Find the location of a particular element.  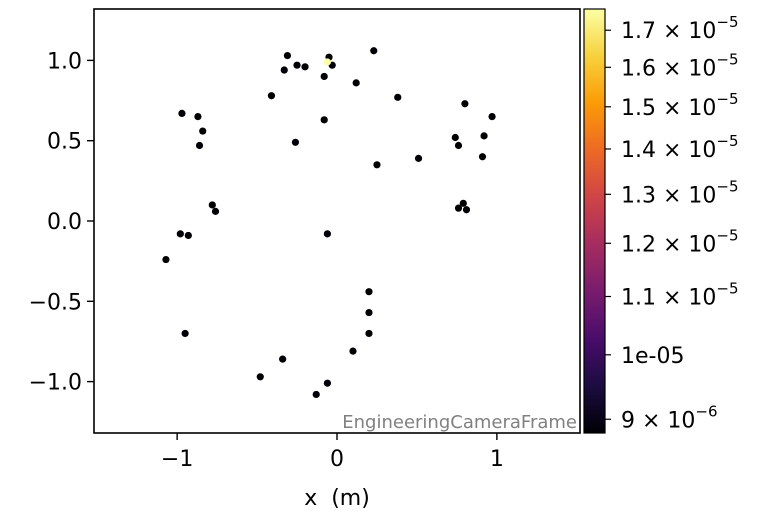

x-axis: −1 0 1 is located at coordinates (332, 452).